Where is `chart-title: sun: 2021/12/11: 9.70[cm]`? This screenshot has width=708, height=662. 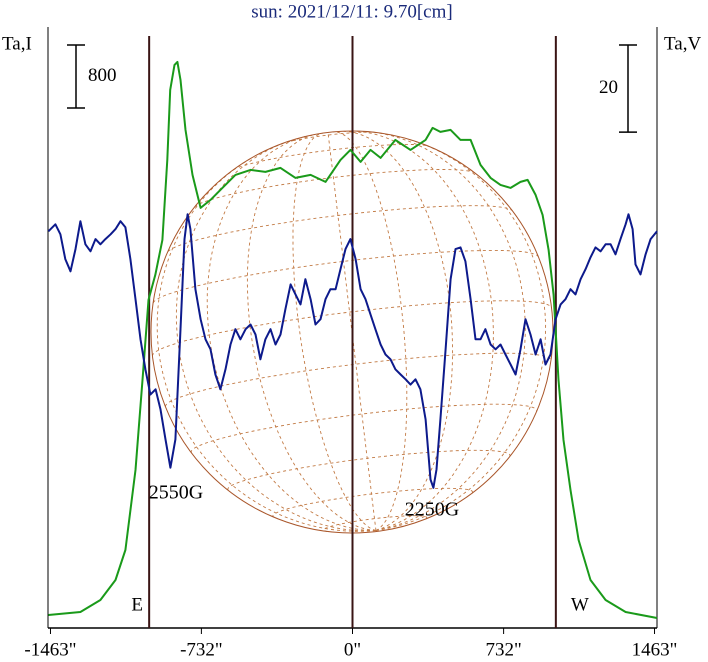 chart-title: sun: 2021/12/11: 9.70[cm] is located at coordinates (351, 11).